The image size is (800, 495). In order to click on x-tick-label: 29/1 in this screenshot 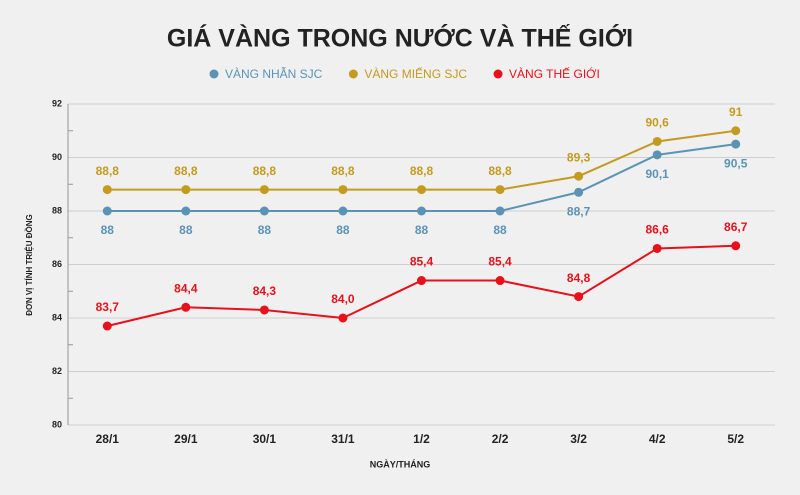, I will do `click(186, 439)`.